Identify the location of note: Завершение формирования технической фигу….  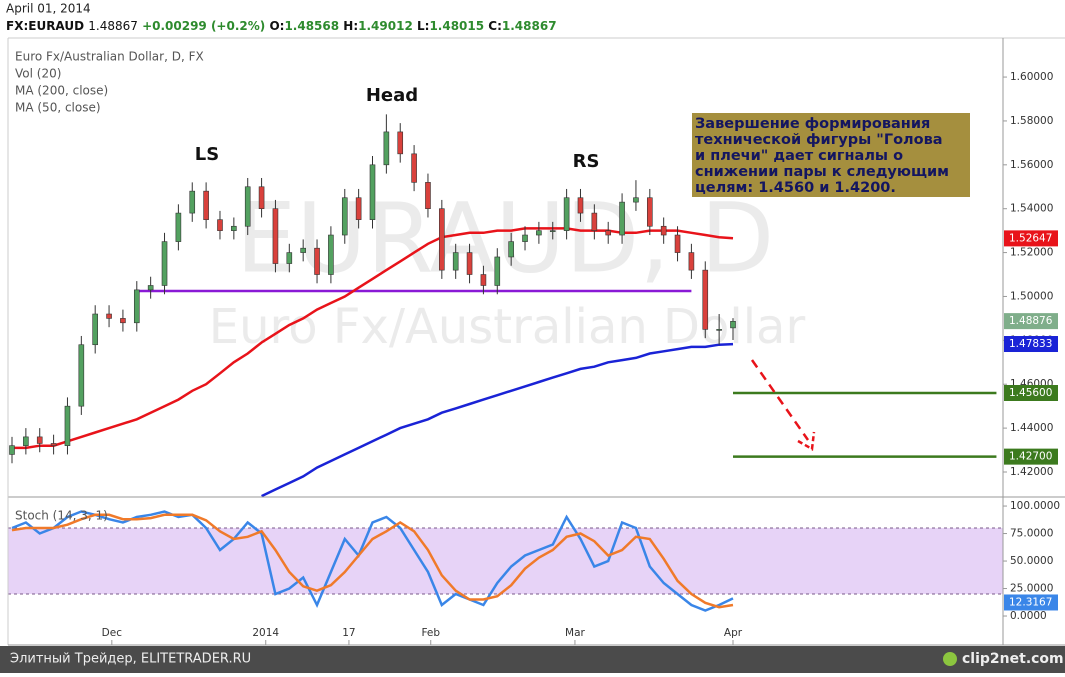
(822, 156).